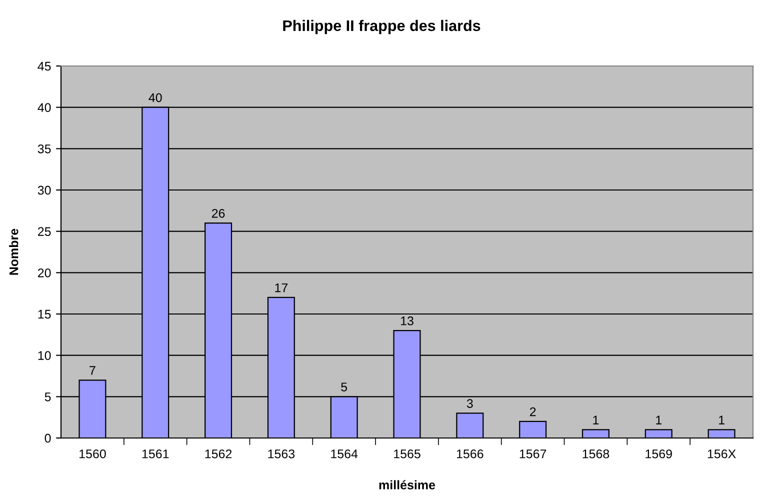 The image size is (763, 499). Describe the element at coordinates (407, 453) in the screenshot. I see `x-tick-label: 1565` at that location.